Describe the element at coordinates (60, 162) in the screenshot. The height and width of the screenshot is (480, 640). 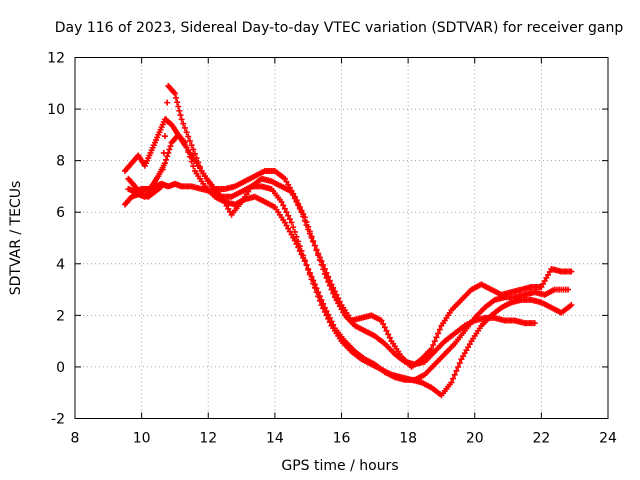
I see `y-tick-label: 8` at that location.